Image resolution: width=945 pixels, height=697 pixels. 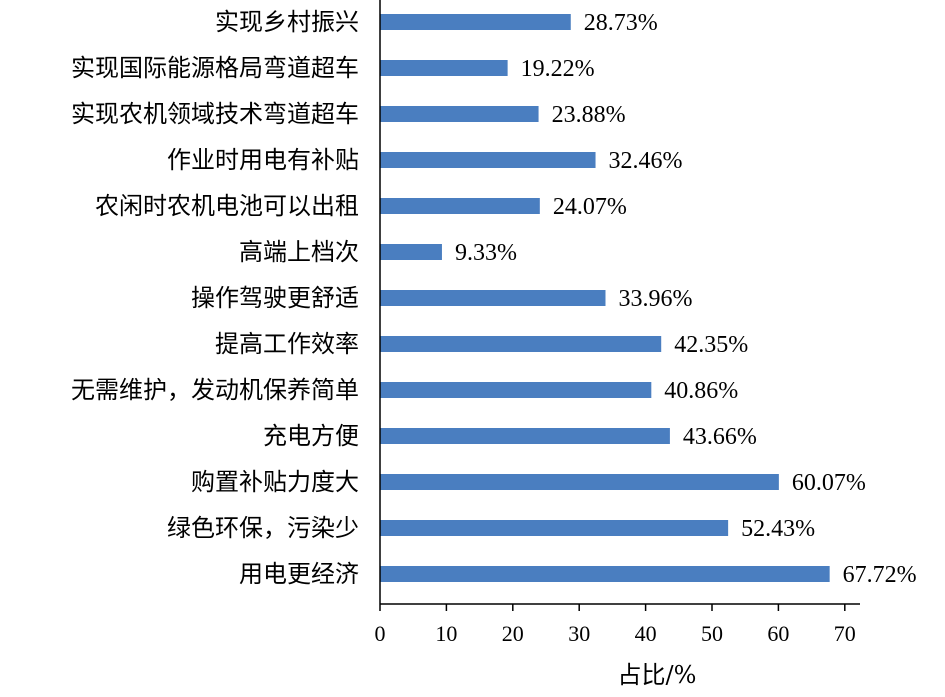 What do you see at coordinates (558, 69) in the screenshot?
I see `value-label: 19.22%` at bounding box center [558, 69].